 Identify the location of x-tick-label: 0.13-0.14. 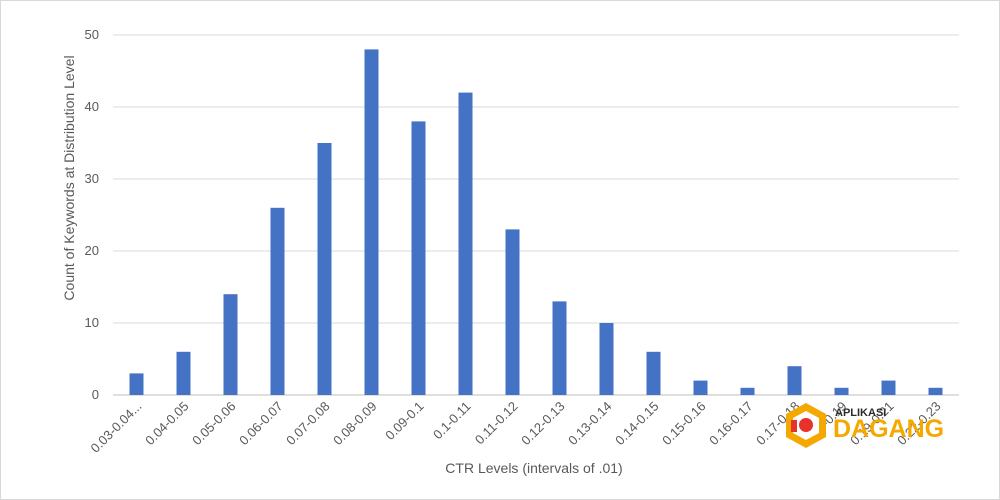
(589, 423).